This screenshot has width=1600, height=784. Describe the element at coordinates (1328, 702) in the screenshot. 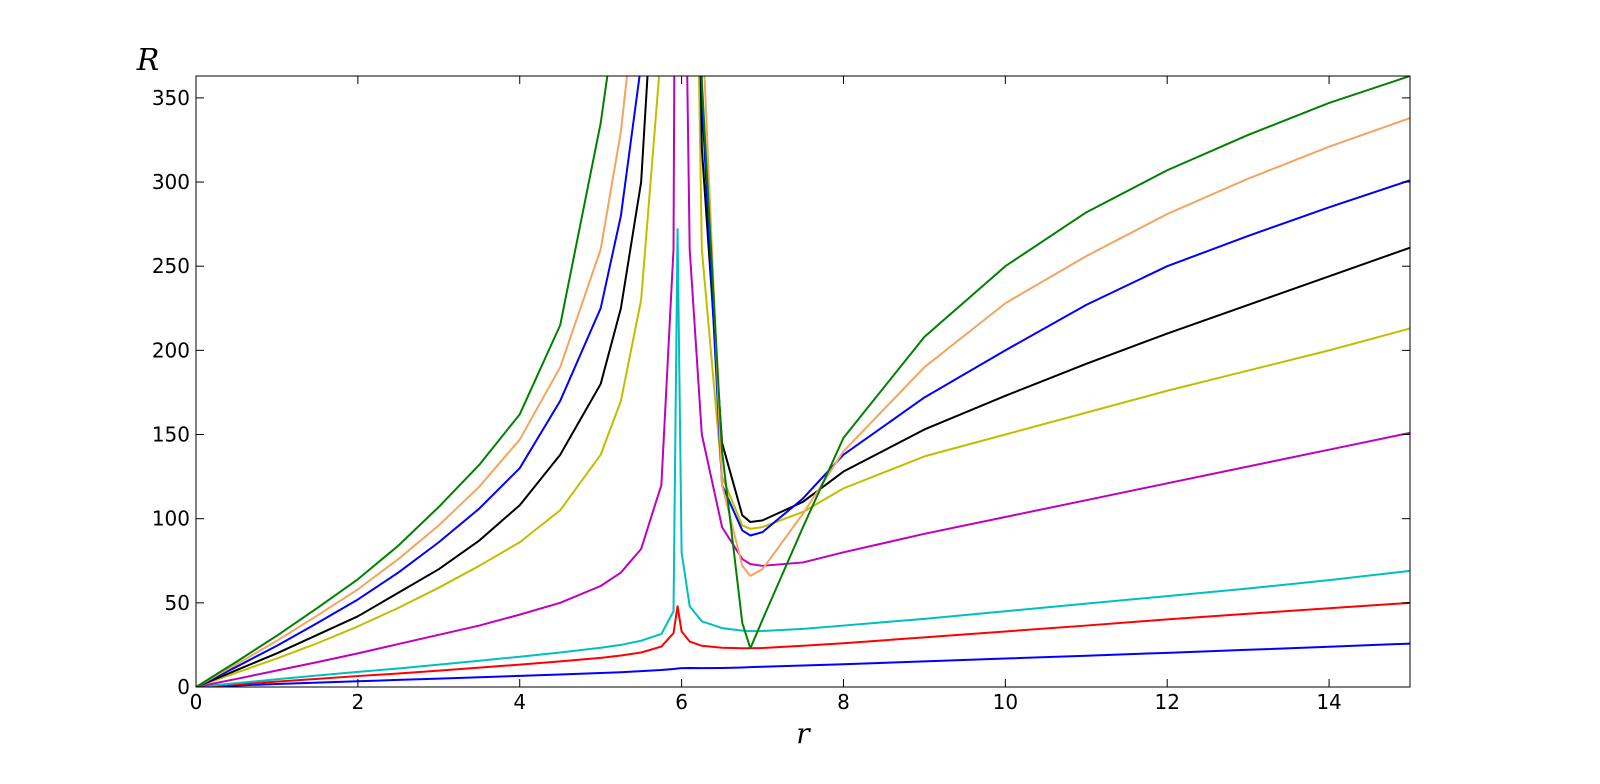

I see `x-tick-label: 14` at that location.